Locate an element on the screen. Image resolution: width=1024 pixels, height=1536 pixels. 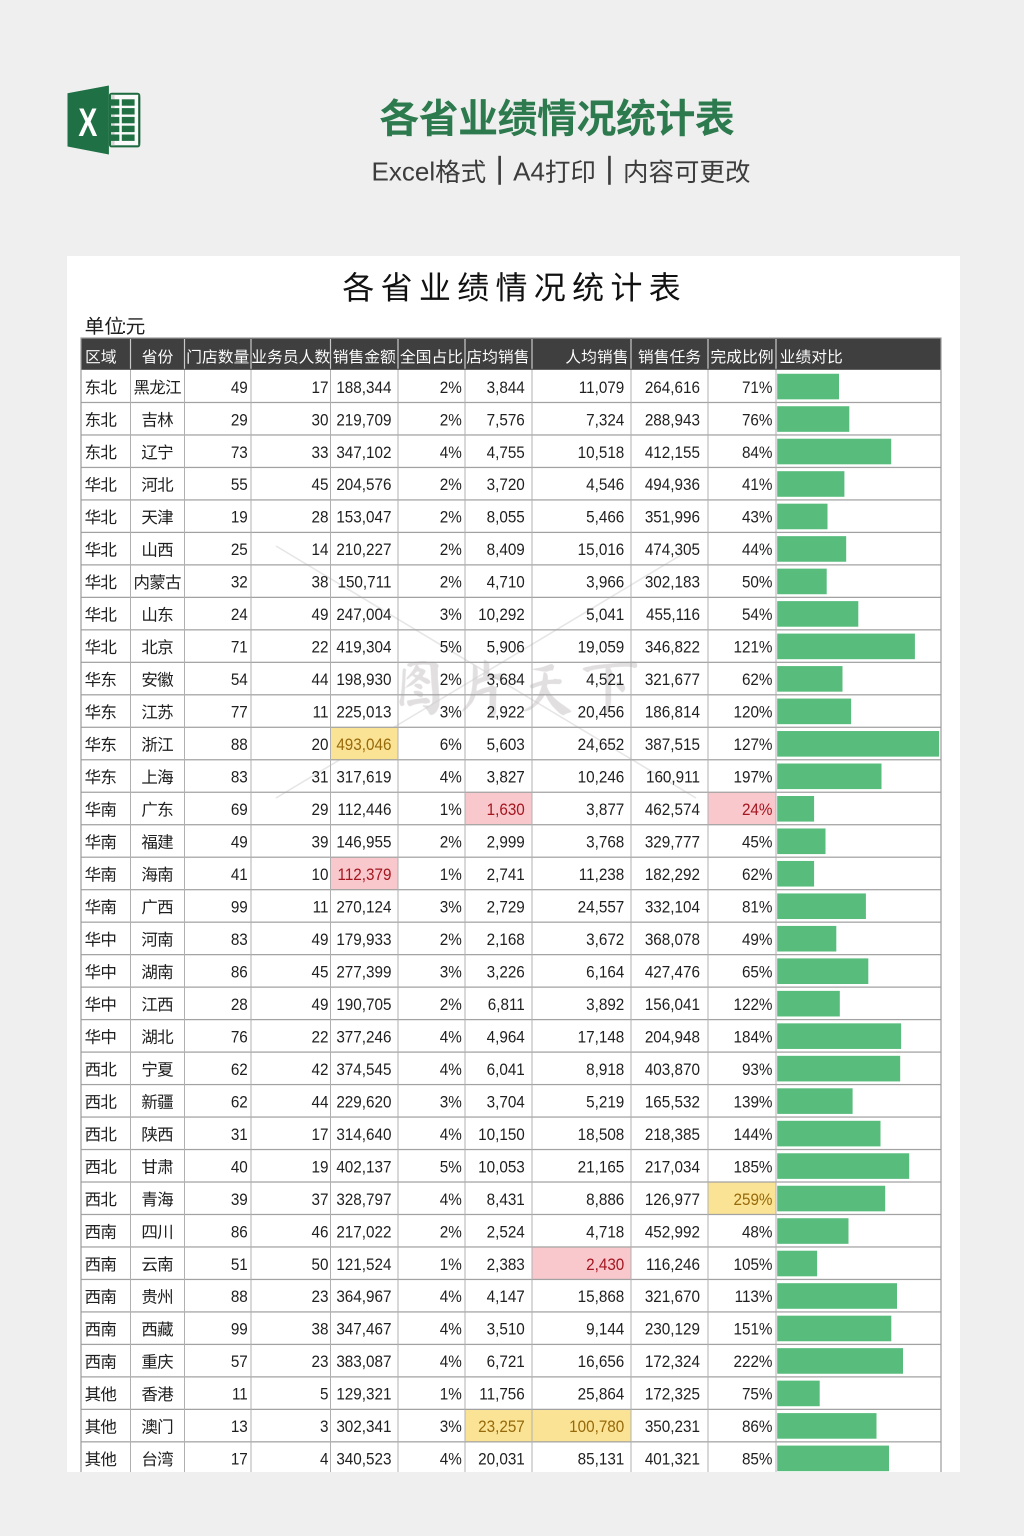
svg-text: A4 is located at coordinates (529, 171).